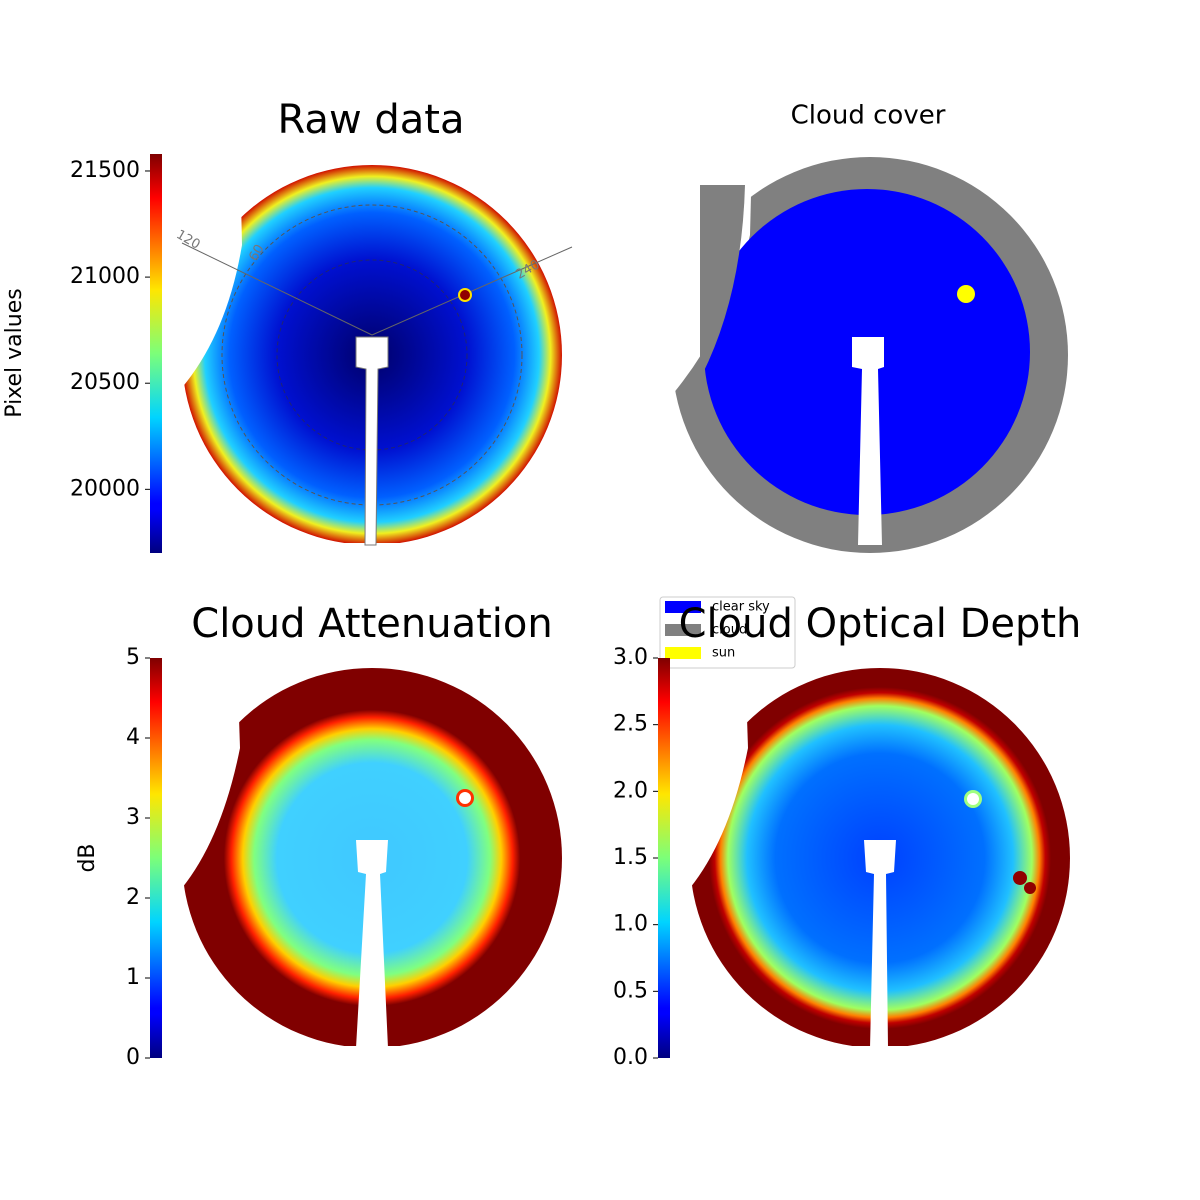 This screenshot has height=1200, width=1200. What do you see at coordinates (723, 653) in the screenshot?
I see `legend-label: sun` at bounding box center [723, 653].